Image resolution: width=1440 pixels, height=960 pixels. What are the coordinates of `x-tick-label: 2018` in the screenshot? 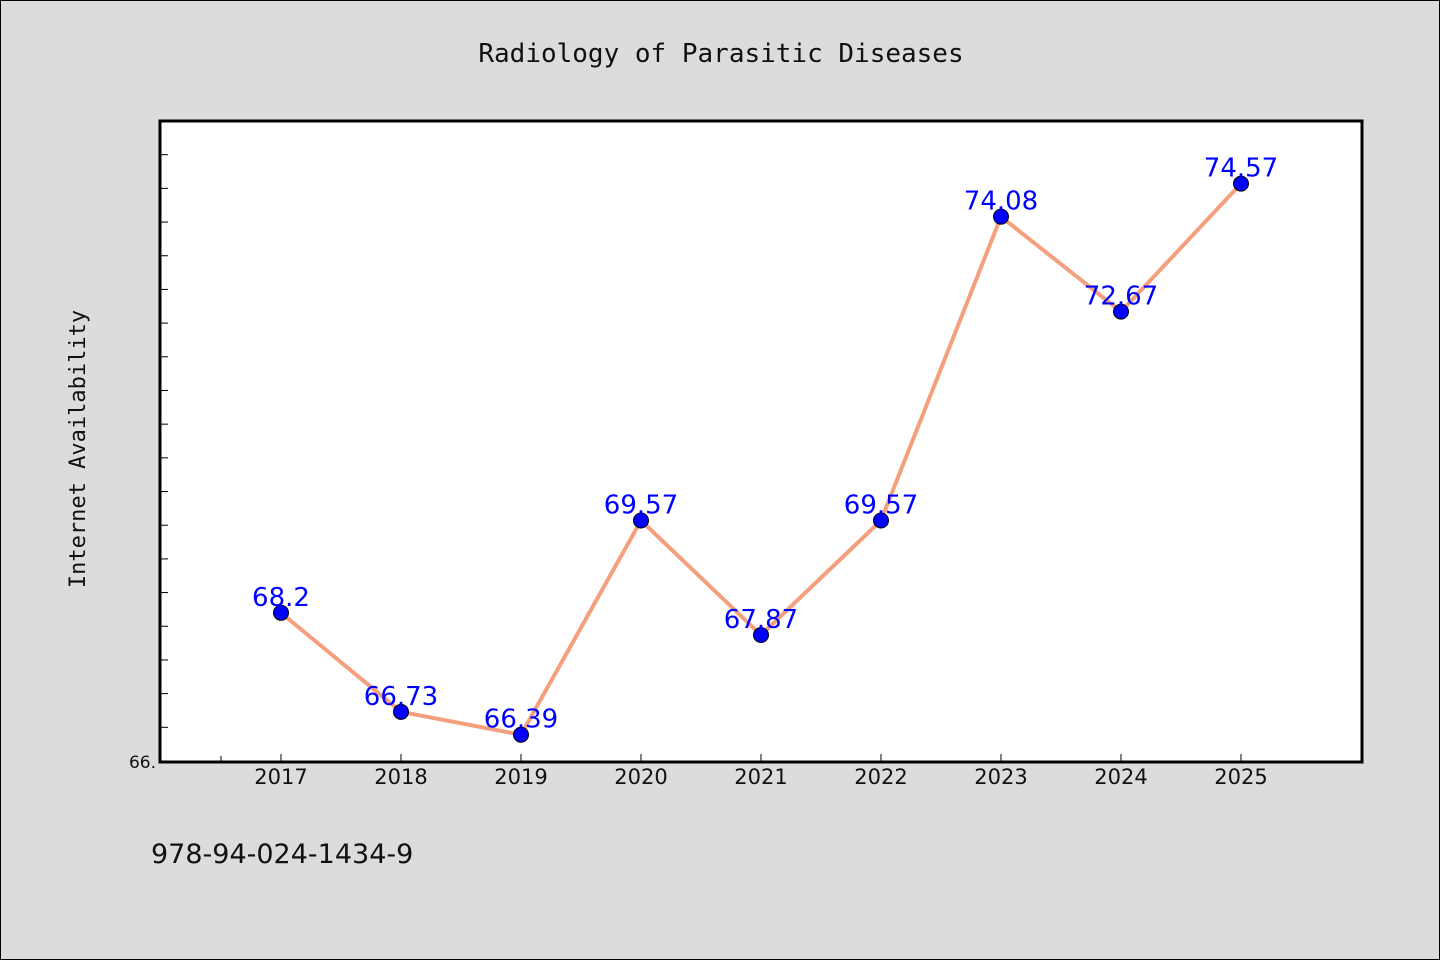 It's located at (400, 777).